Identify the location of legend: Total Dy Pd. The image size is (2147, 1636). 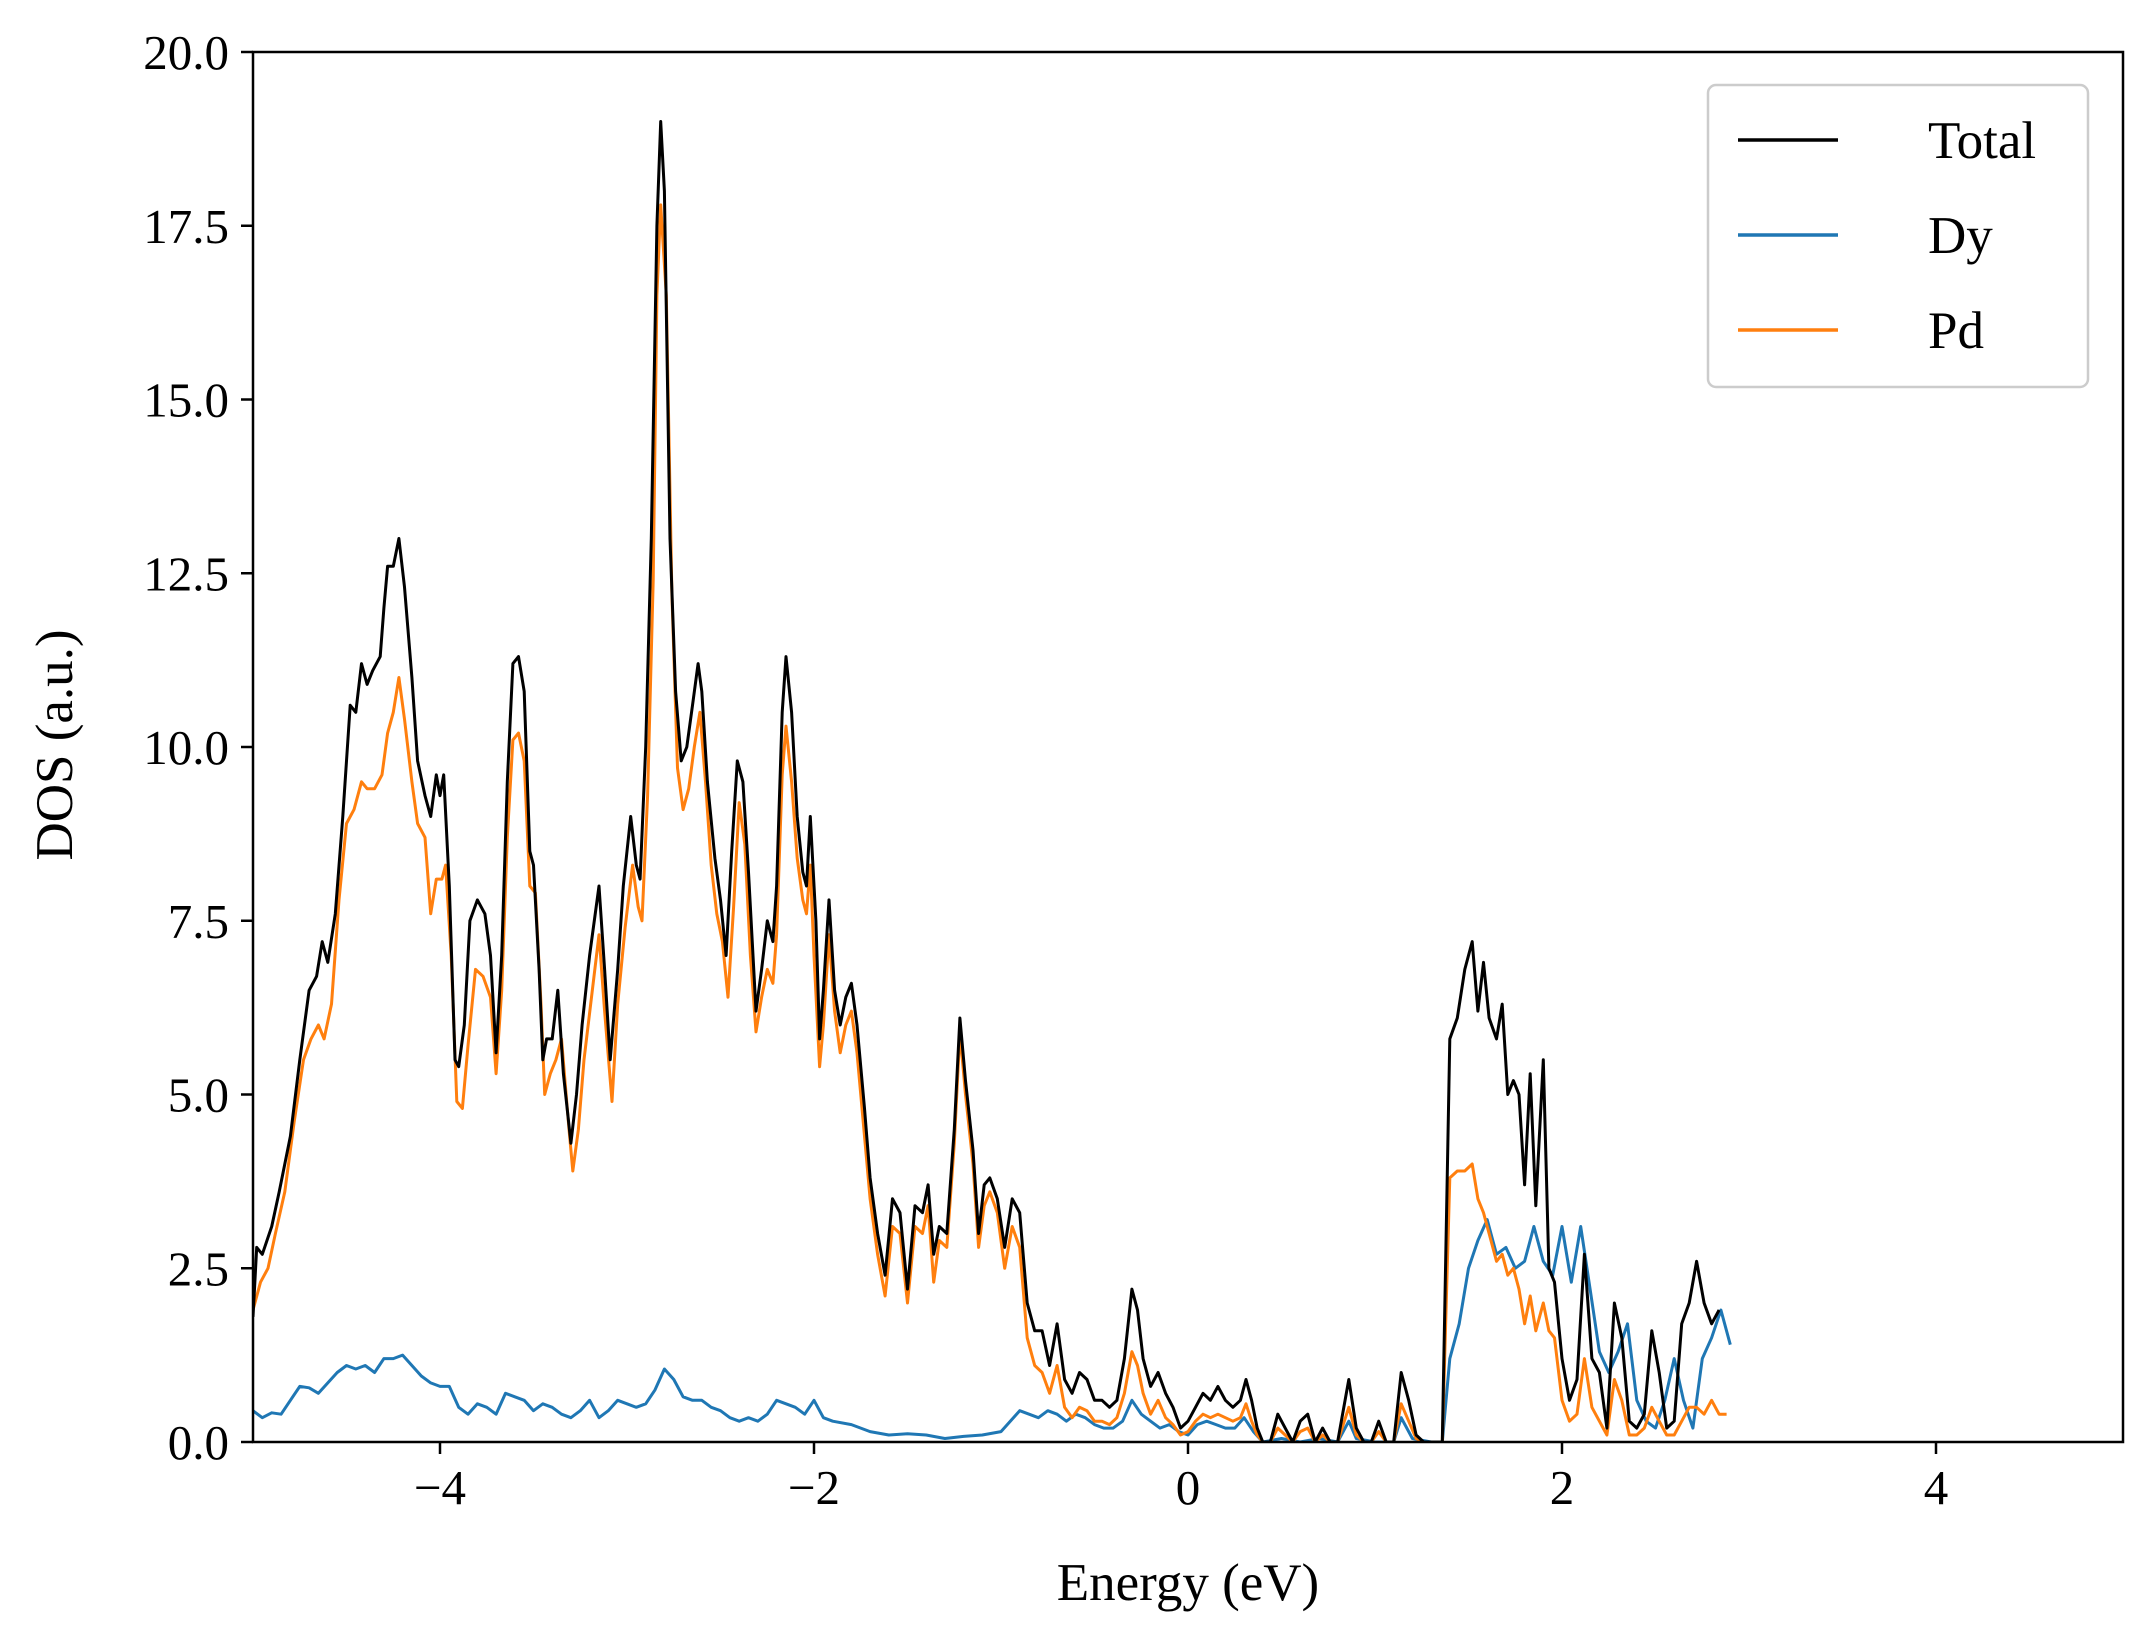
(1898, 236).